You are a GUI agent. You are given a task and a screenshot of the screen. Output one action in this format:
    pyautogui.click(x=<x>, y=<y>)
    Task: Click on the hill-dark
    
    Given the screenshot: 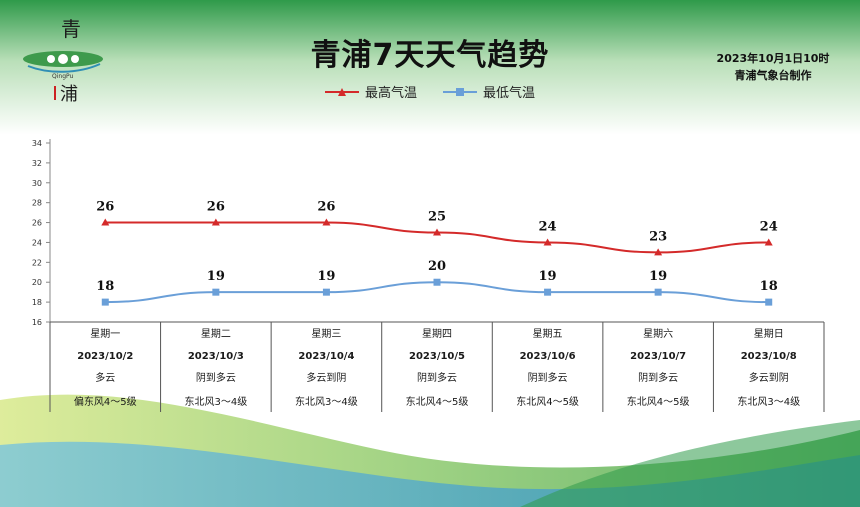 What is the action you would take?
    pyautogui.click(x=690, y=463)
    